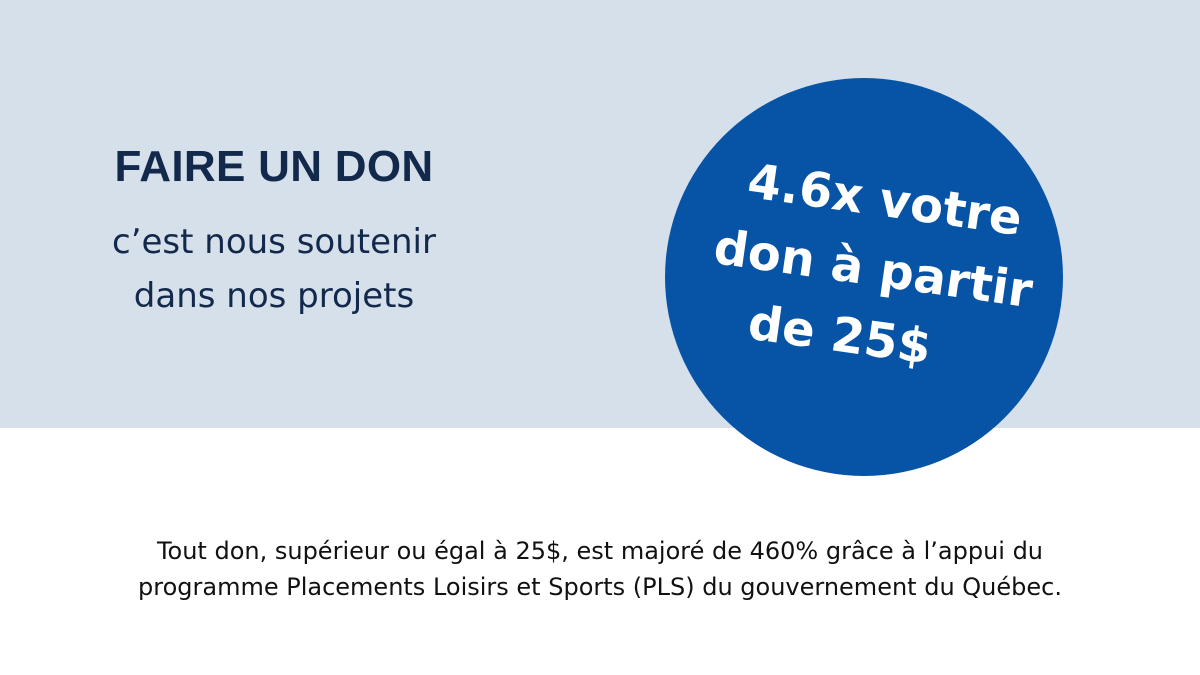 The width and height of the screenshot is (1200, 675). Describe the element at coordinates (274, 166) in the screenshot. I see `headline: FAIRE UN DON` at that location.